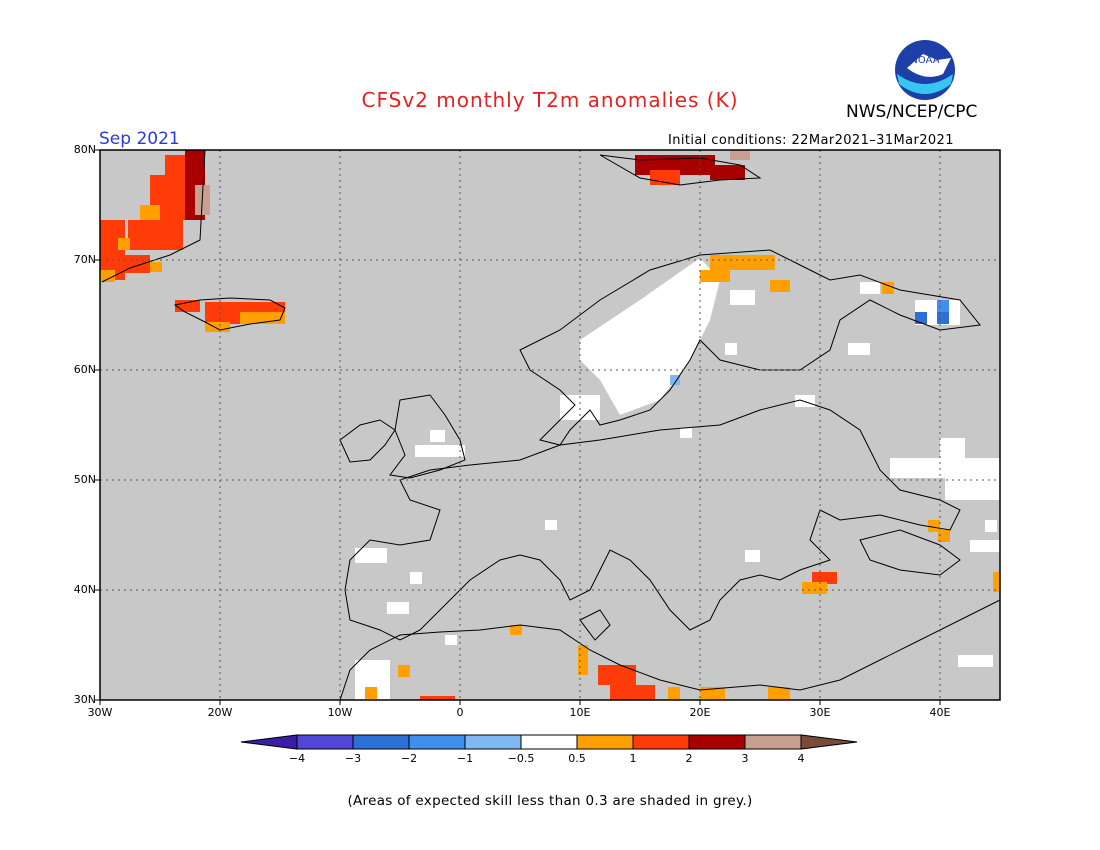 This screenshot has width=1100, height=850. Describe the element at coordinates (84, 259) in the screenshot. I see `lat-label-70n: 70N` at that location.